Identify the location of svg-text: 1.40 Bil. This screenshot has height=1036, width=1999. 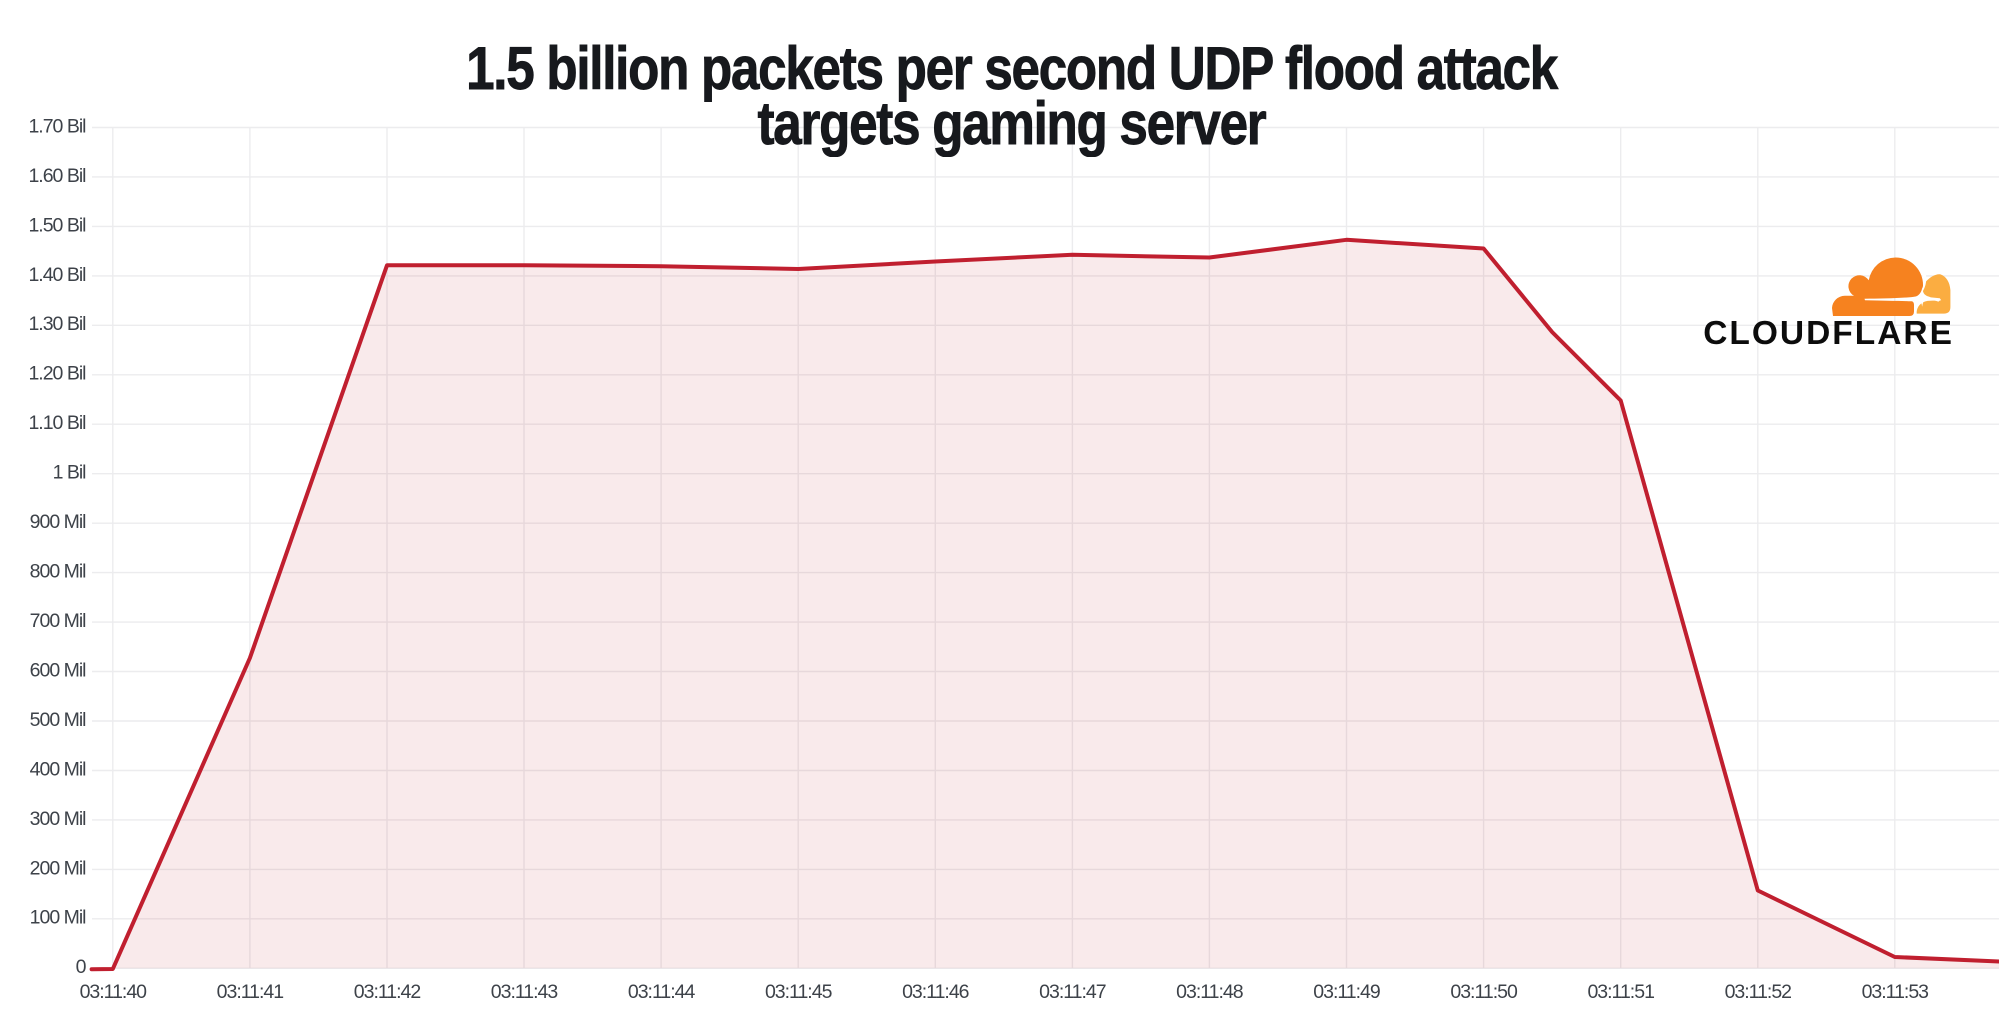
(57, 275).